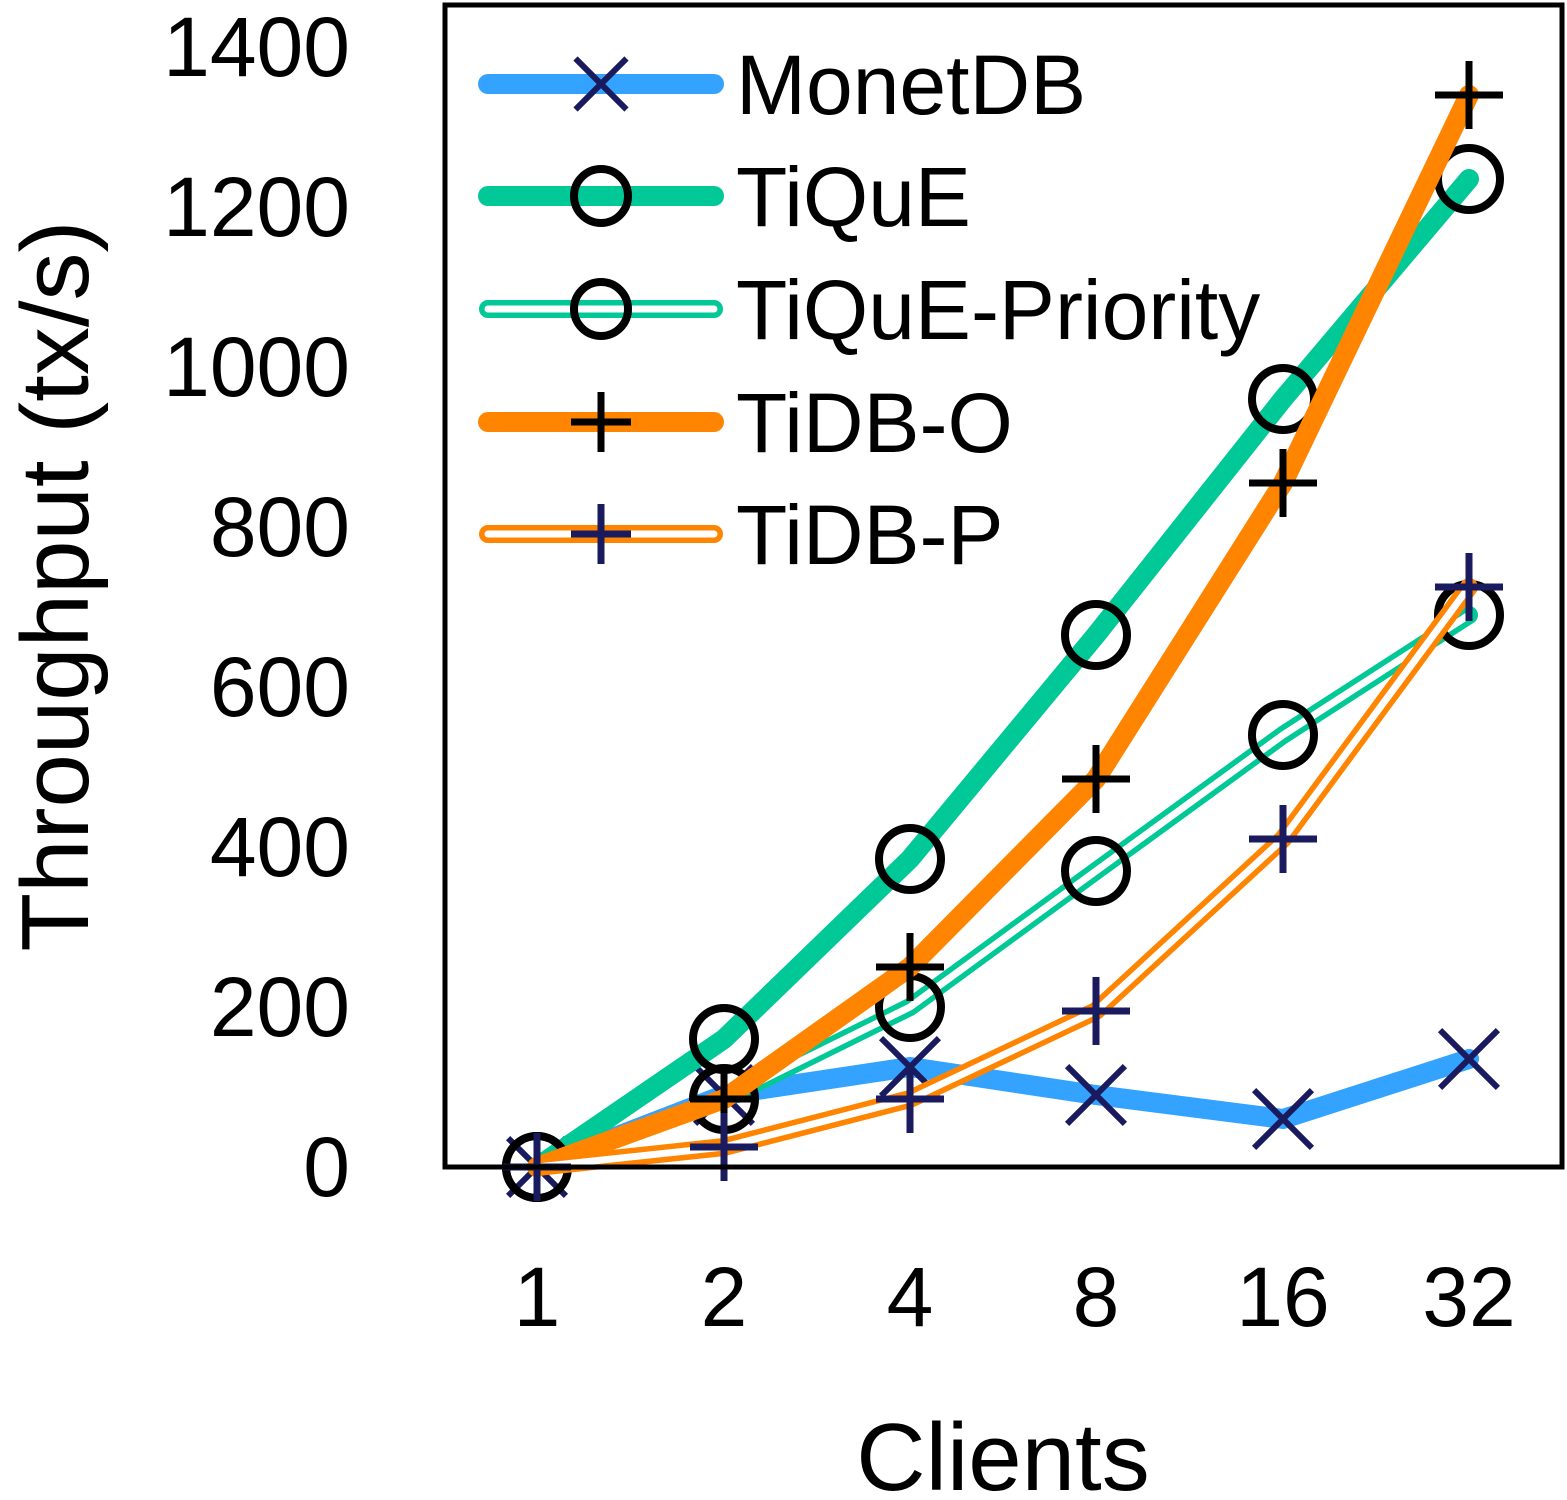  Describe the element at coordinates (1282, 1297) in the screenshot. I see `x-tick-label: 16` at that location.